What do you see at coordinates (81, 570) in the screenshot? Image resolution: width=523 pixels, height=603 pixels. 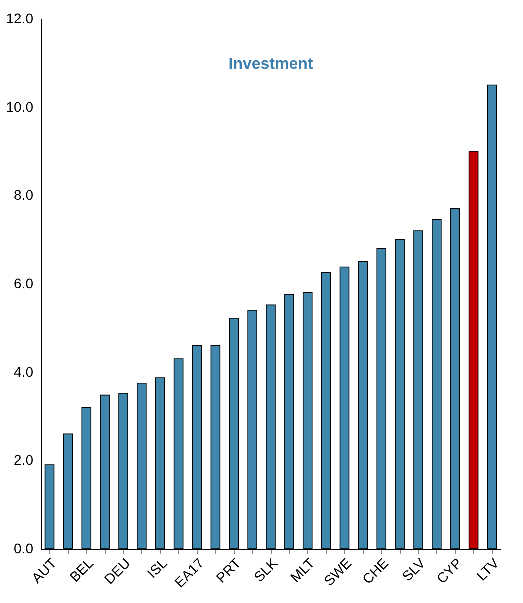 I see `x-tick-label: BEL` at bounding box center [81, 570].